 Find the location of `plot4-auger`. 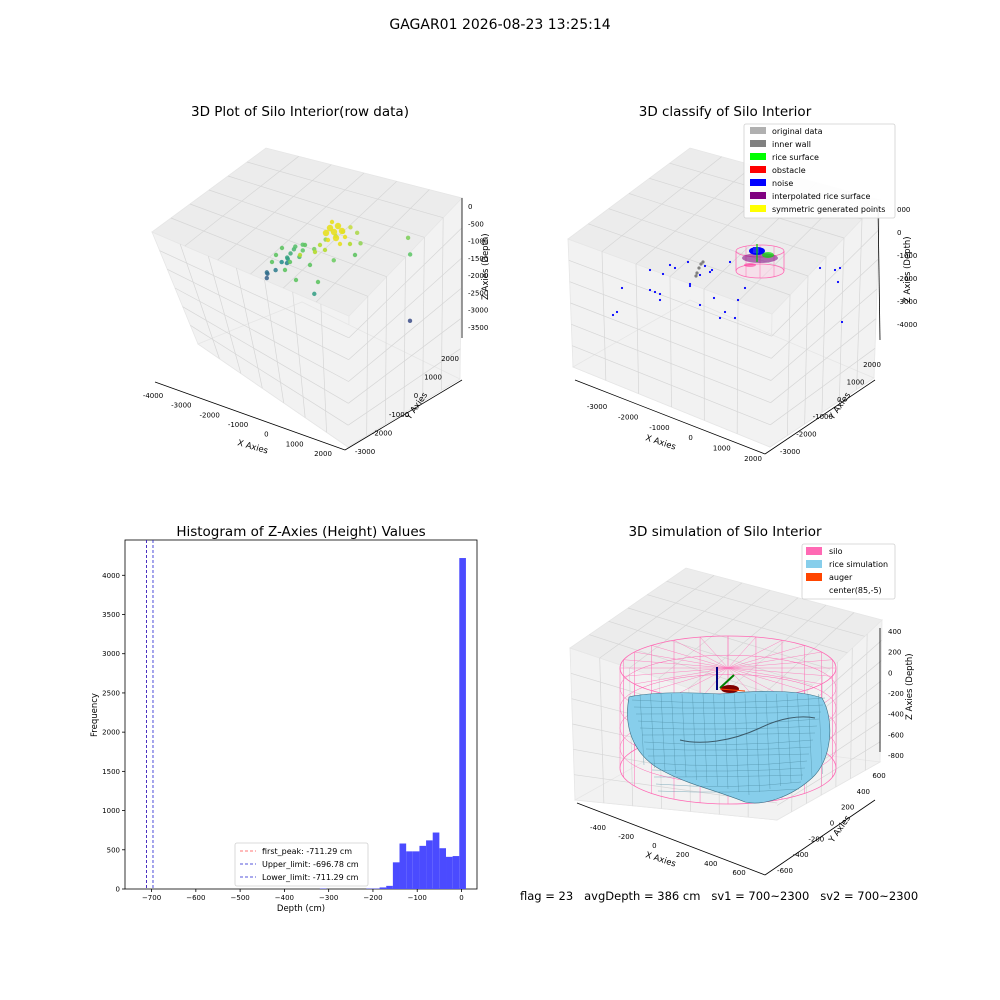

plot4-auger is located at coordinates (731, 680).